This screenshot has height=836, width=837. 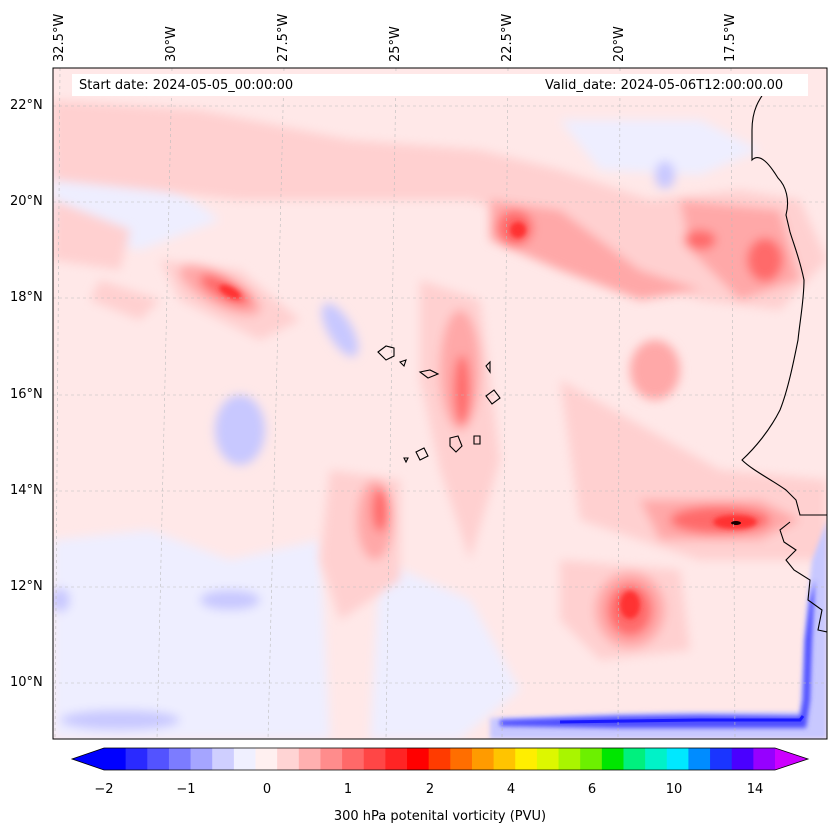 What do you see at coordinates (592, 789) in the screenshot?
I see `colorbar-tick: 6` at bounding box center [592, 789].